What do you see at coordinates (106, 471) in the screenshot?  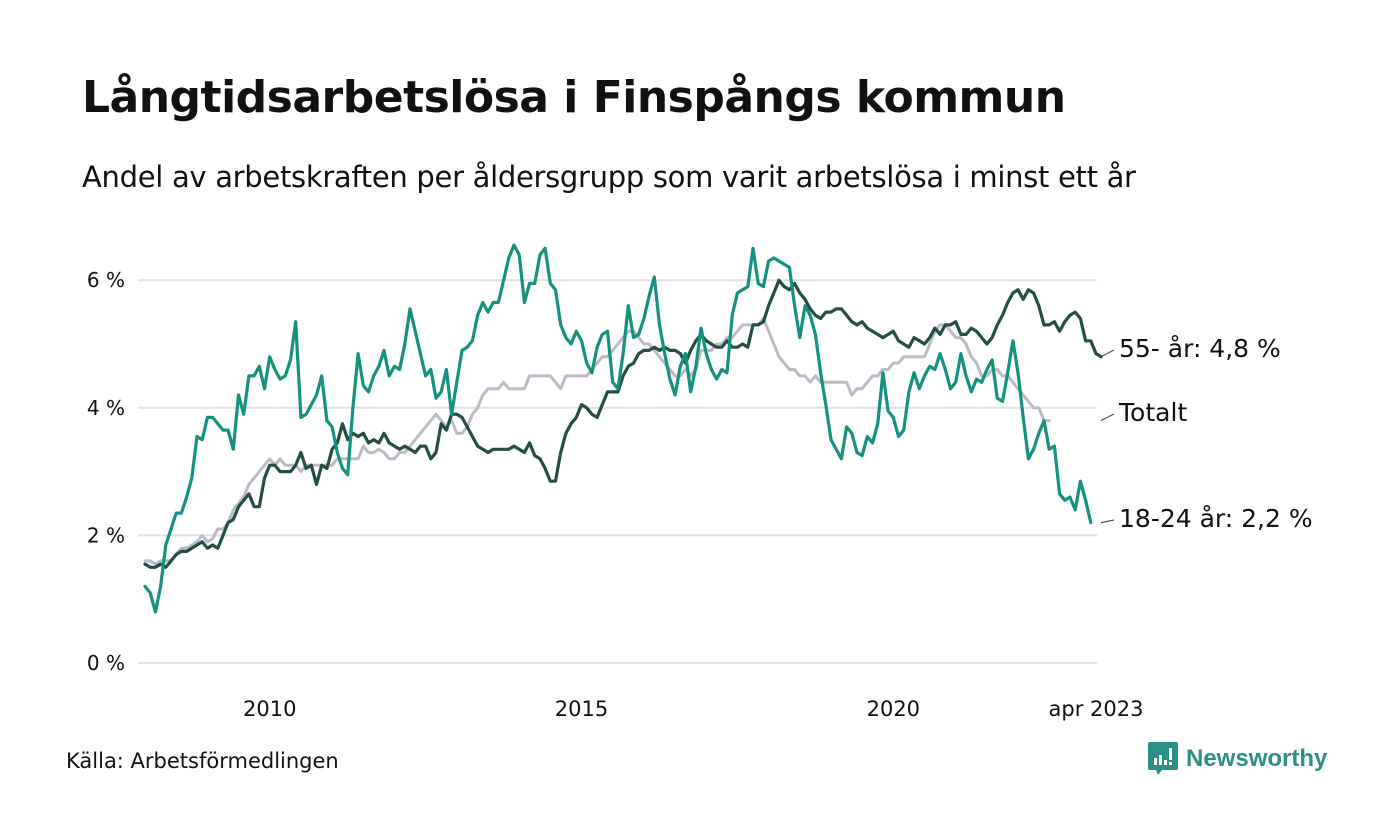 I see `y-axis: 0 % 2 % 4 % 6 %` at bounding box center [106, 471].